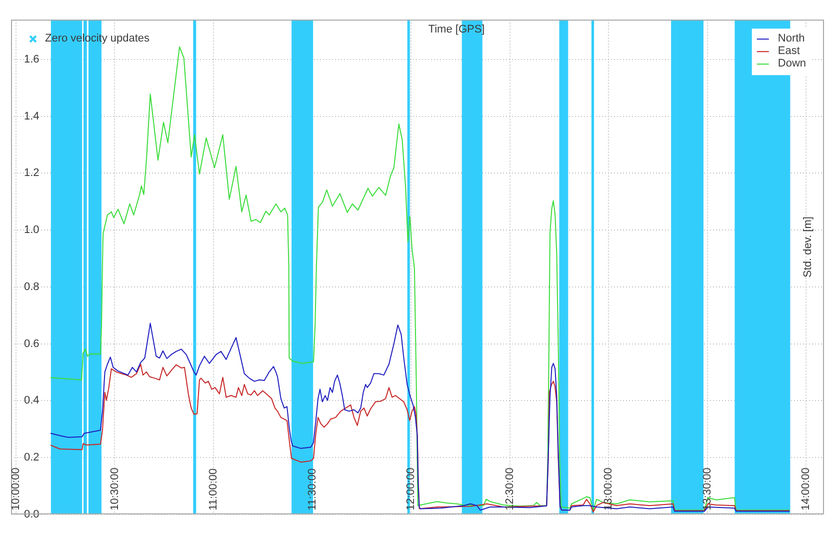 Image resolution: width=826 pixels, height=534 pixels. I want to click on y-tick-label: 1.6, so click(32, 59).